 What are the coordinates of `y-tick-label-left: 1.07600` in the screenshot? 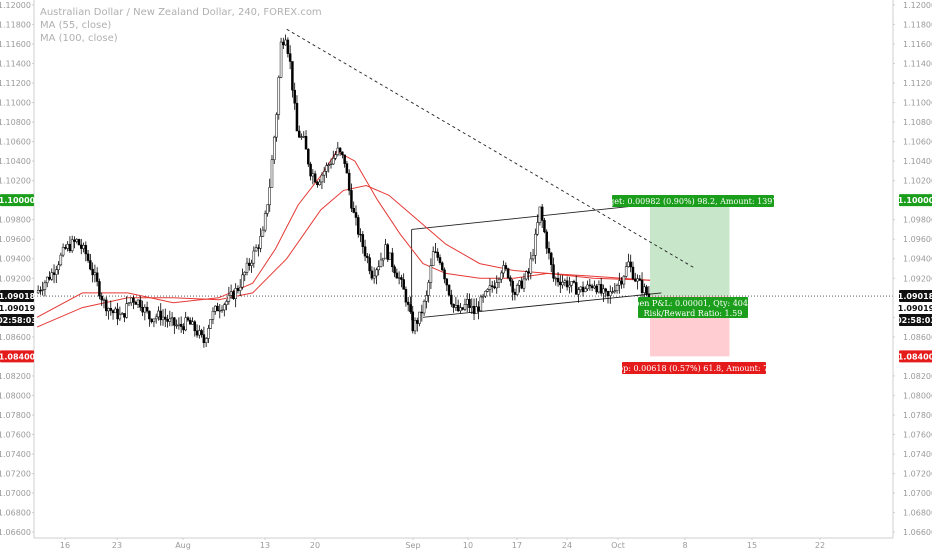 It's located at (15, 435).